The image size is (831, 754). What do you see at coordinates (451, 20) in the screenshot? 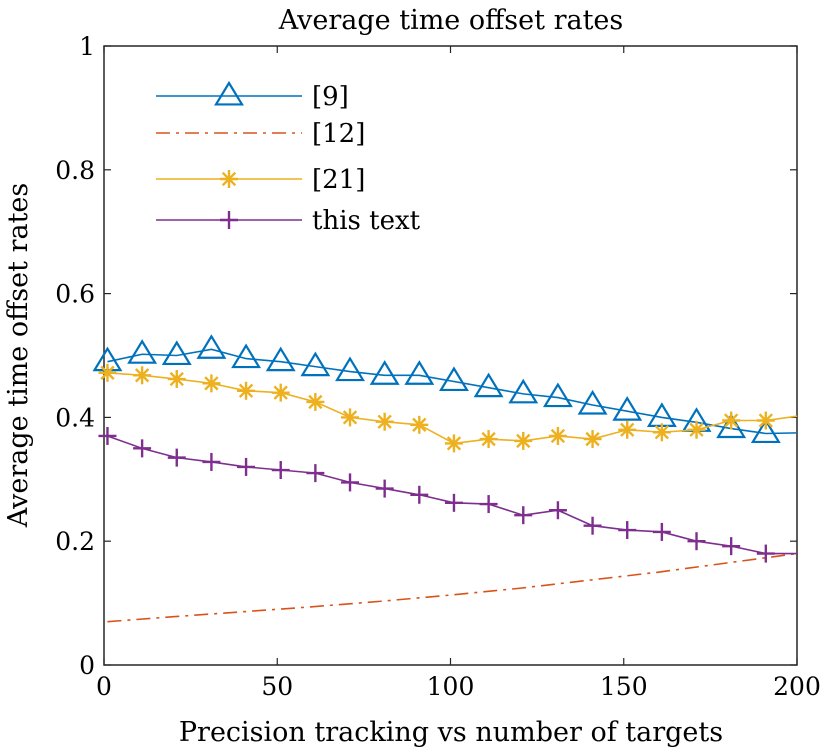
I see `chart-title: Average time offset rates` at bounding box center [451, 20].